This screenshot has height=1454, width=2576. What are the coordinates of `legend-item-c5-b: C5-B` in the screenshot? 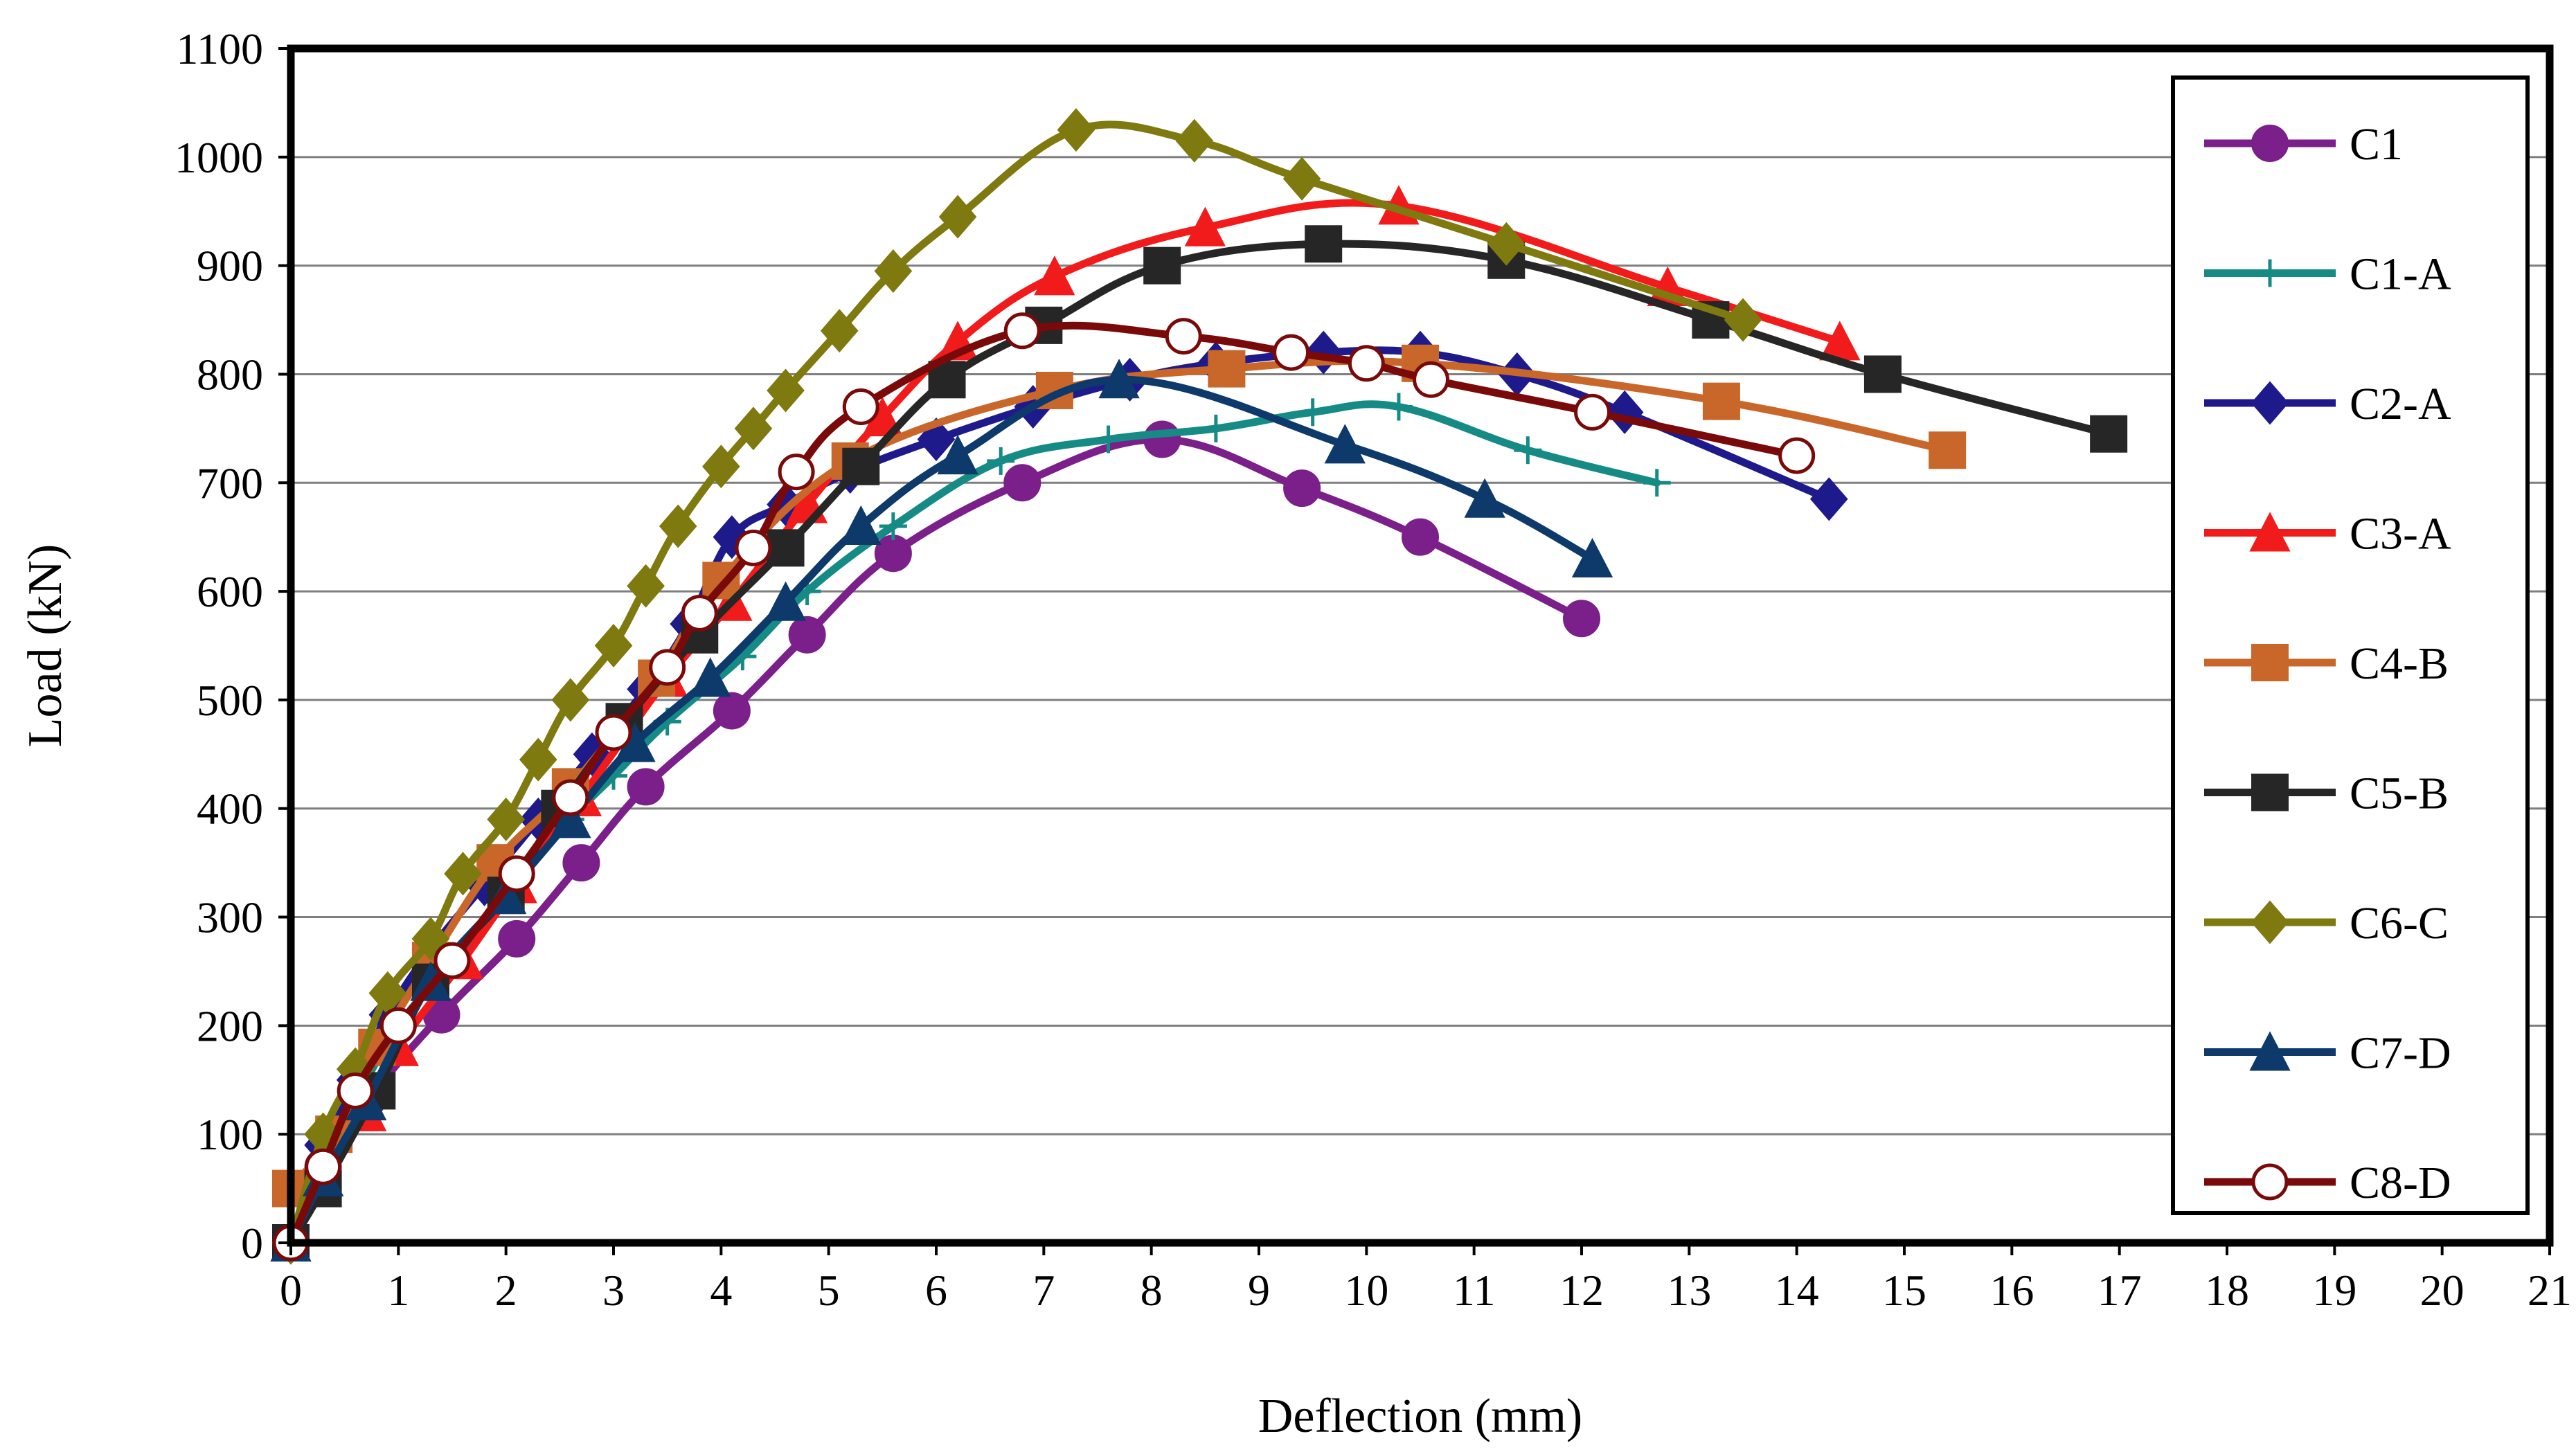 It's located at (2327, 794).